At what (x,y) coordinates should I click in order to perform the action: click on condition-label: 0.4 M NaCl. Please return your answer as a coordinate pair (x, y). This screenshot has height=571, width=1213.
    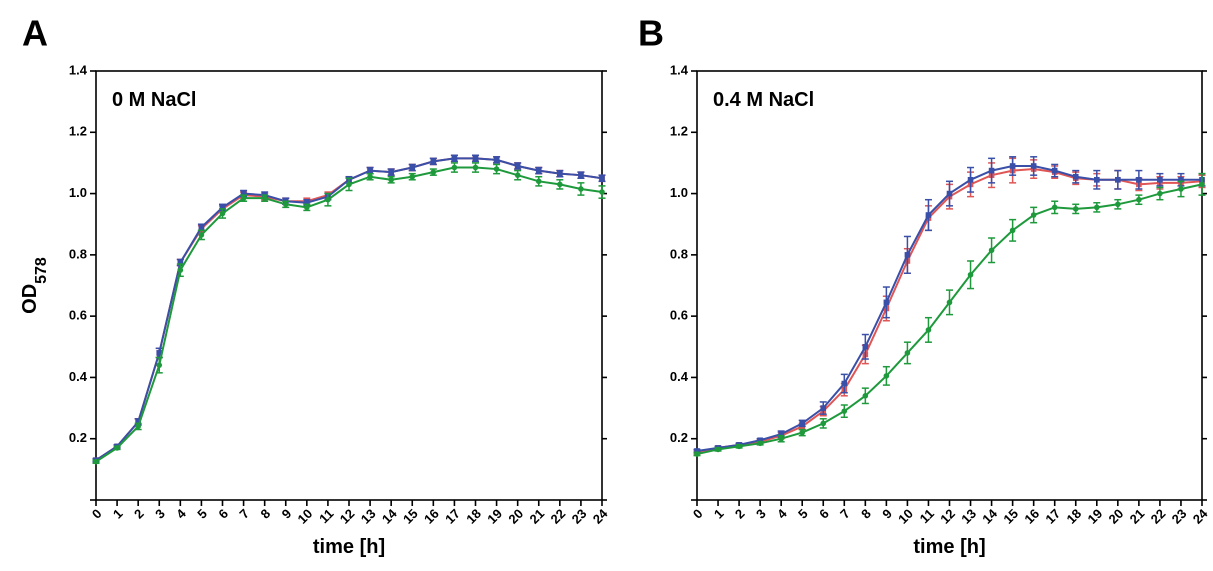
    Looking at the image, I should click on (763, 100).